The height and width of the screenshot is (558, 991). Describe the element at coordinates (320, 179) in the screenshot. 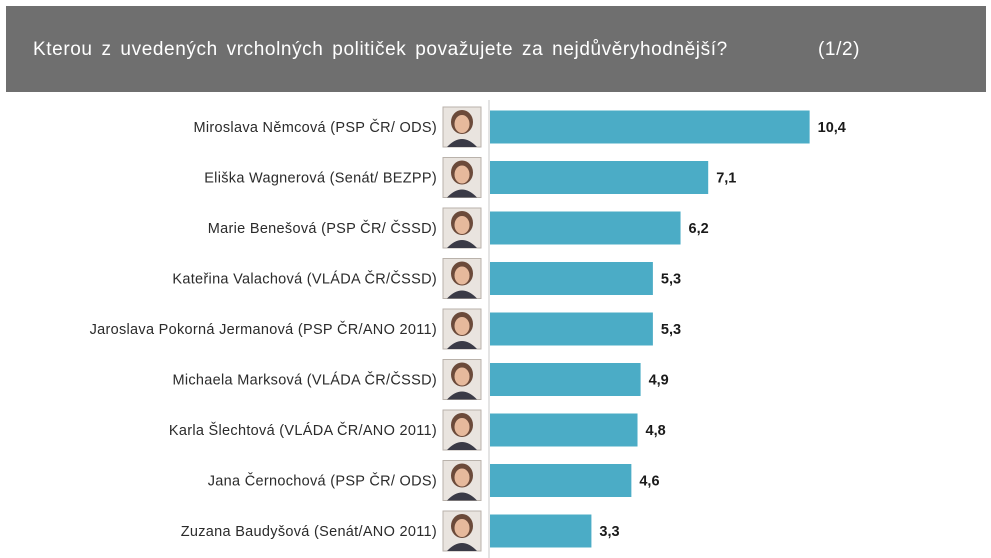

I see `category-label: Eliška Wagnerová (Senát/ BEZPP)` at that location.